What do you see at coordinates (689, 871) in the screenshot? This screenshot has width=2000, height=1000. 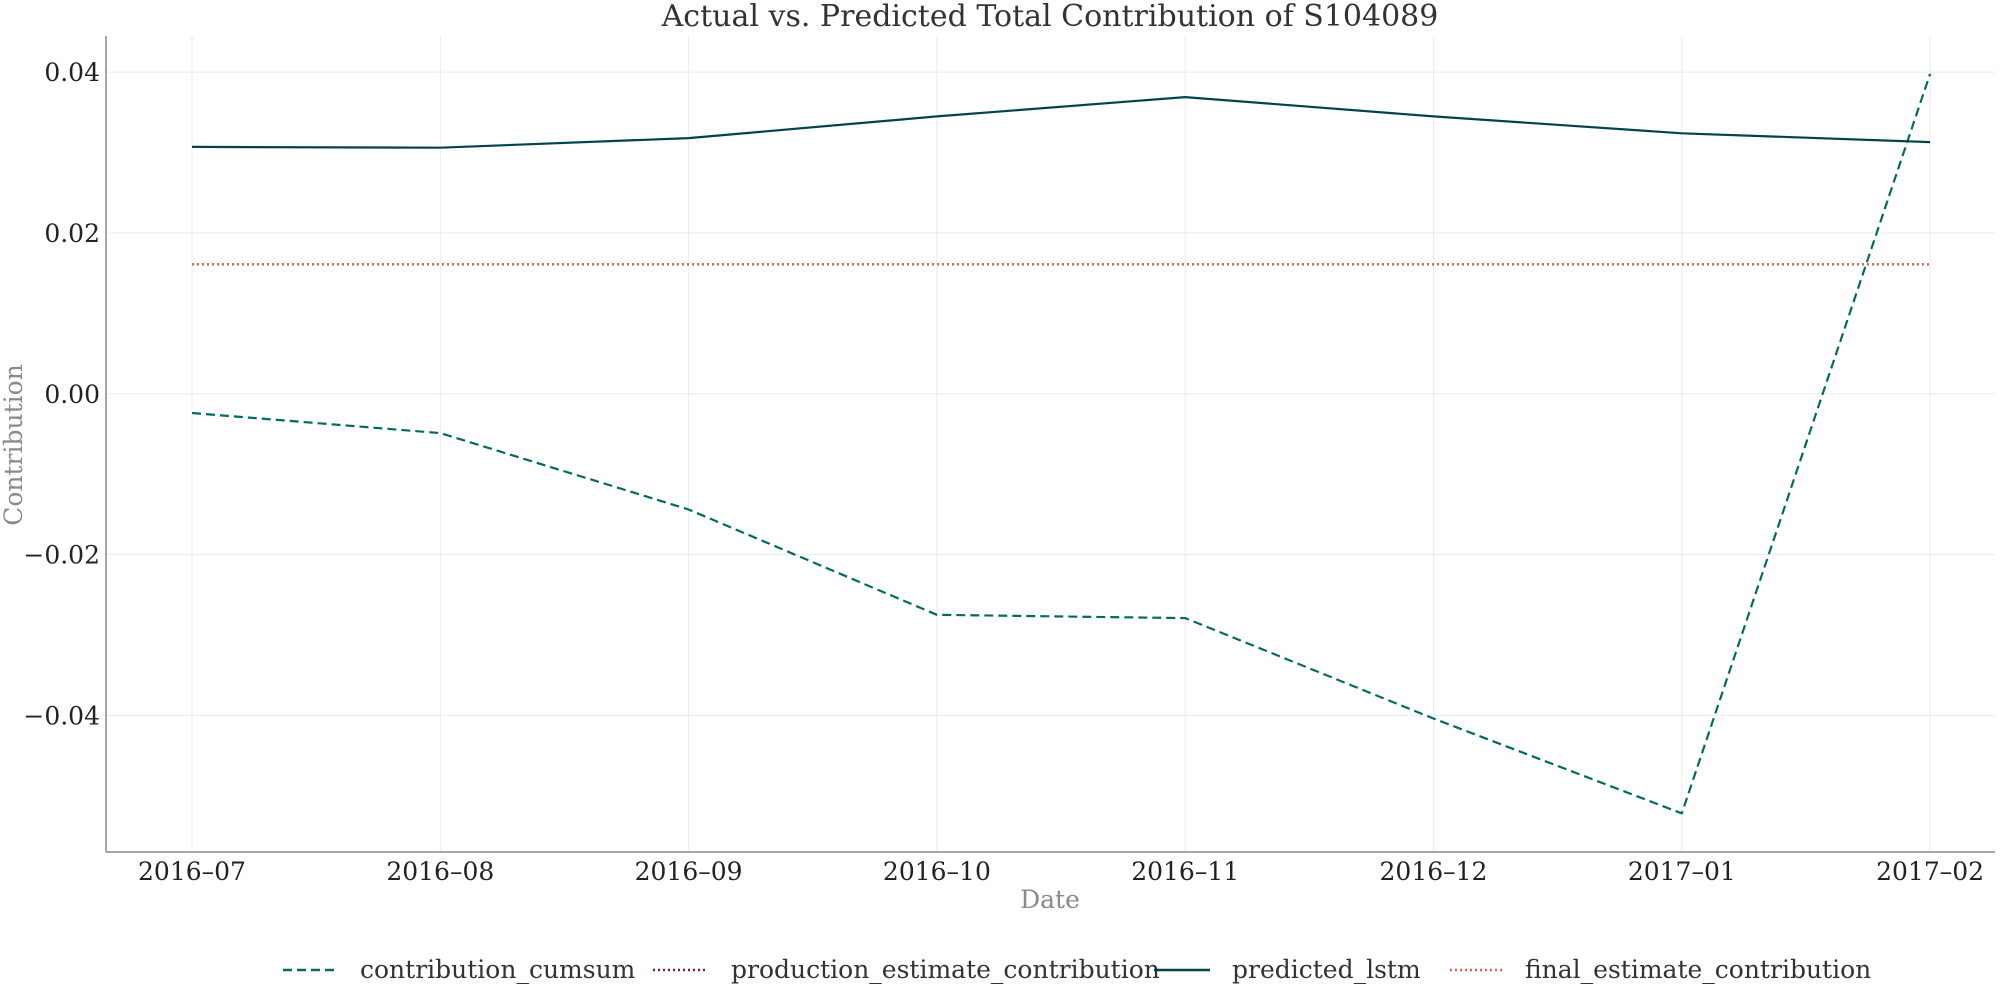 I see `x-tick-label-2: 2016–09` at bounding box center [689, 871].